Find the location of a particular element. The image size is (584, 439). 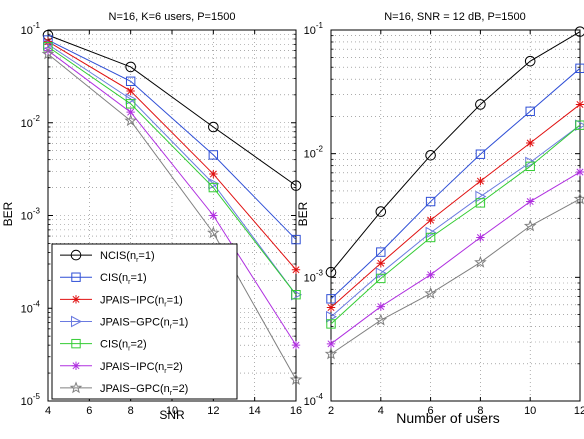

right-y-tick-label: 10-4 is located at coordinates (314, 400).